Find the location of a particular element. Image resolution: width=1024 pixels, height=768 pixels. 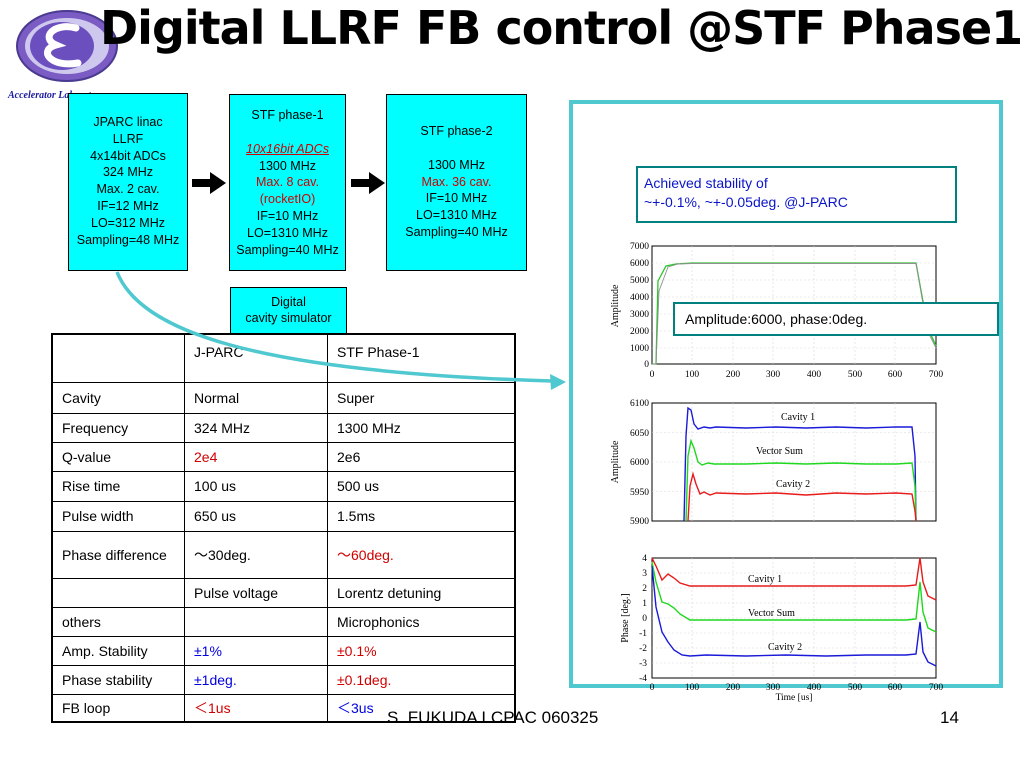

table-cell: 100 us is located at coordinates (256, 486).